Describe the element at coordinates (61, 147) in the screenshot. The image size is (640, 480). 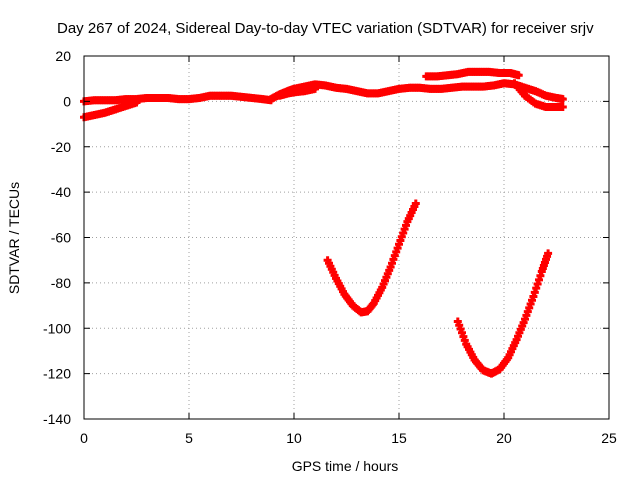
I see `y-tick-label: -20` at that location.